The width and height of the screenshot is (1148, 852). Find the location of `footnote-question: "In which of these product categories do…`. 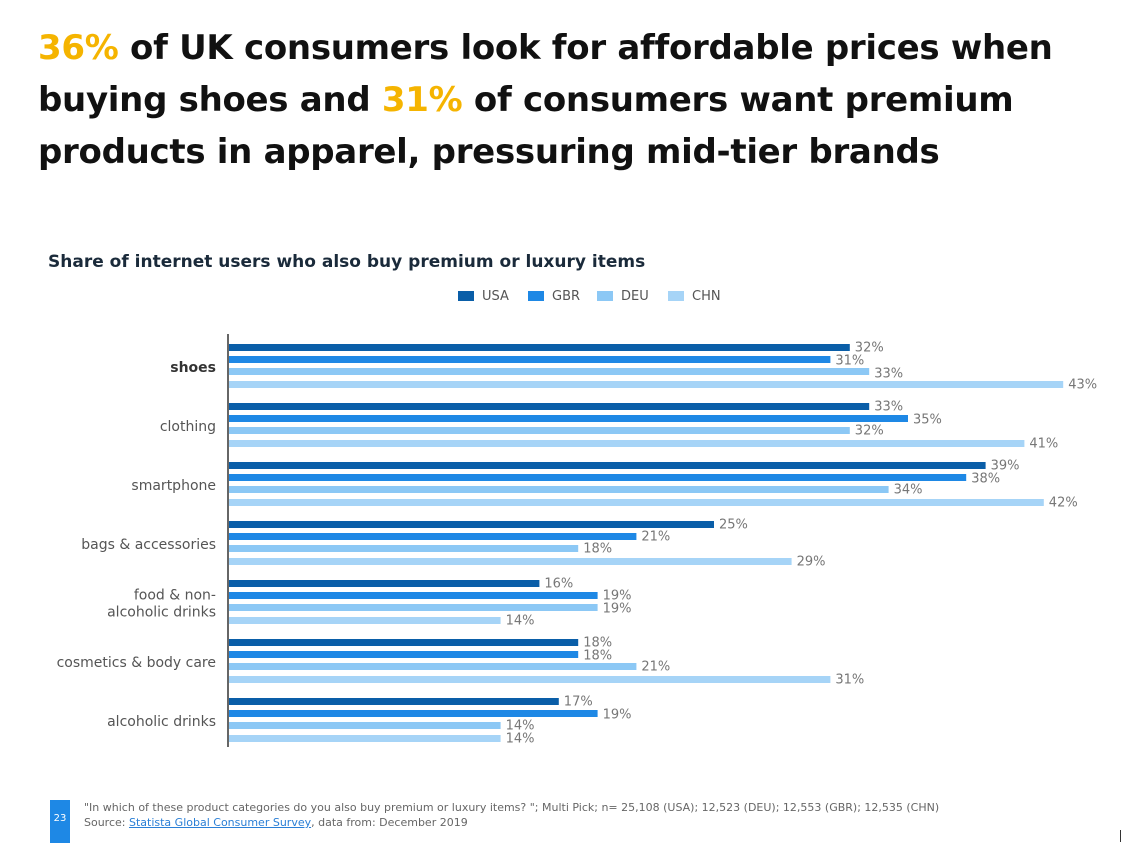

footnote-question: "In which of these product categories do… is located at coordinates (512, 807).